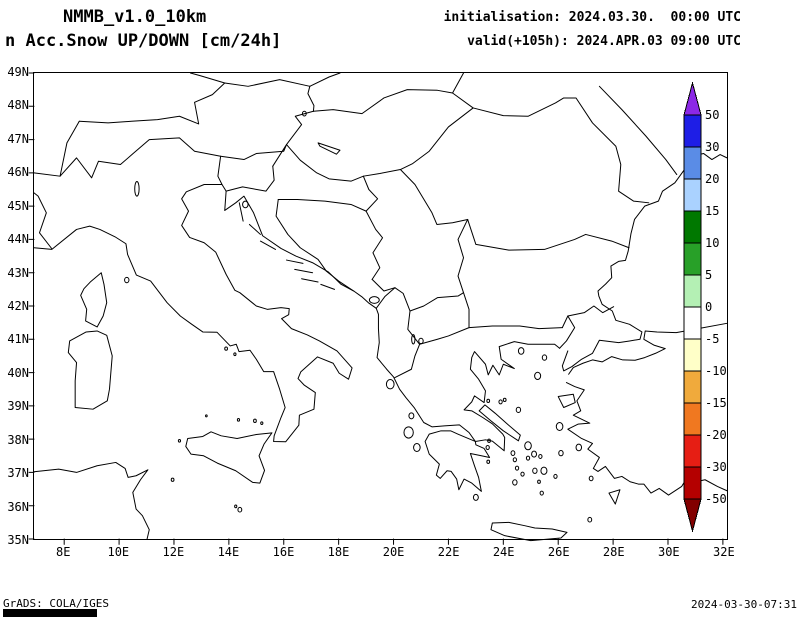 The height and width of the screenshot is (618, 800). What do you see at coordinates (18, 72) in the screenshot?
I see `lat-tick-label: 49N` at bounding box center [18, 72].